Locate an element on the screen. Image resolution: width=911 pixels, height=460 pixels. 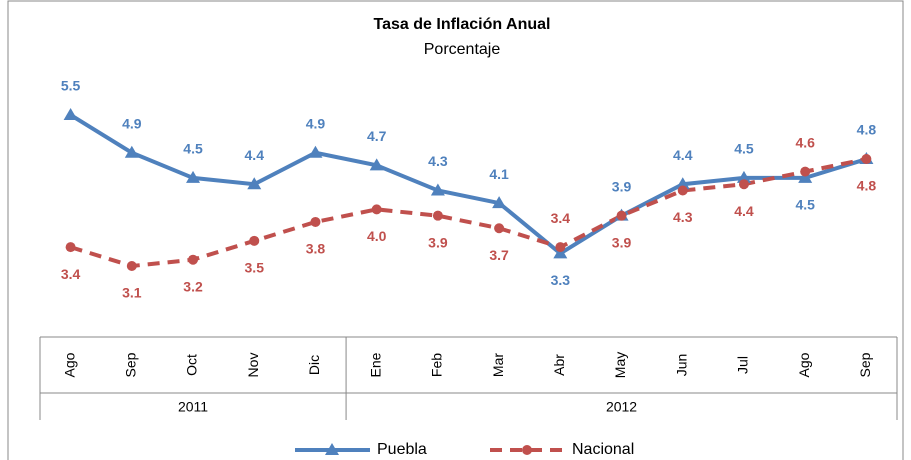
data-label: 3.2 is located at coordinates (193, 286).